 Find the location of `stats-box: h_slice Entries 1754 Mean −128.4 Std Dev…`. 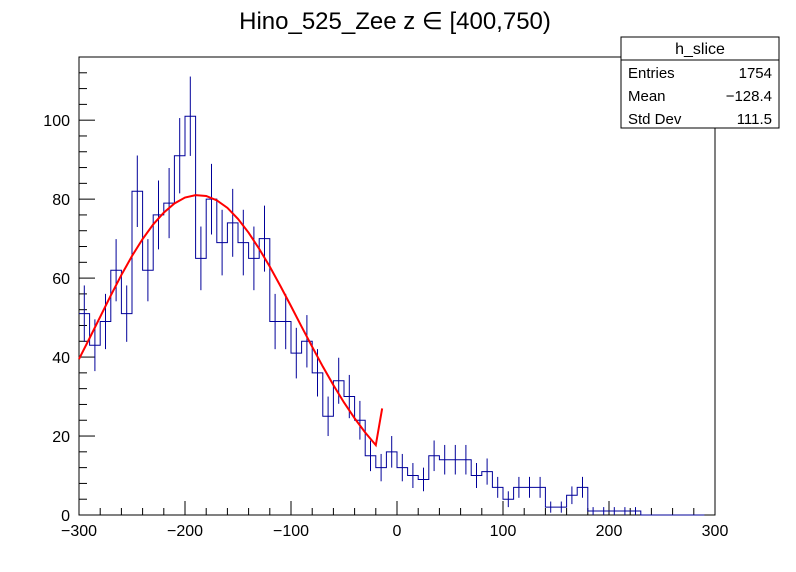

stats-box: h_slice Entries 1754 Mean −128.4 Std Dev… is located at coordinates (700, 82).